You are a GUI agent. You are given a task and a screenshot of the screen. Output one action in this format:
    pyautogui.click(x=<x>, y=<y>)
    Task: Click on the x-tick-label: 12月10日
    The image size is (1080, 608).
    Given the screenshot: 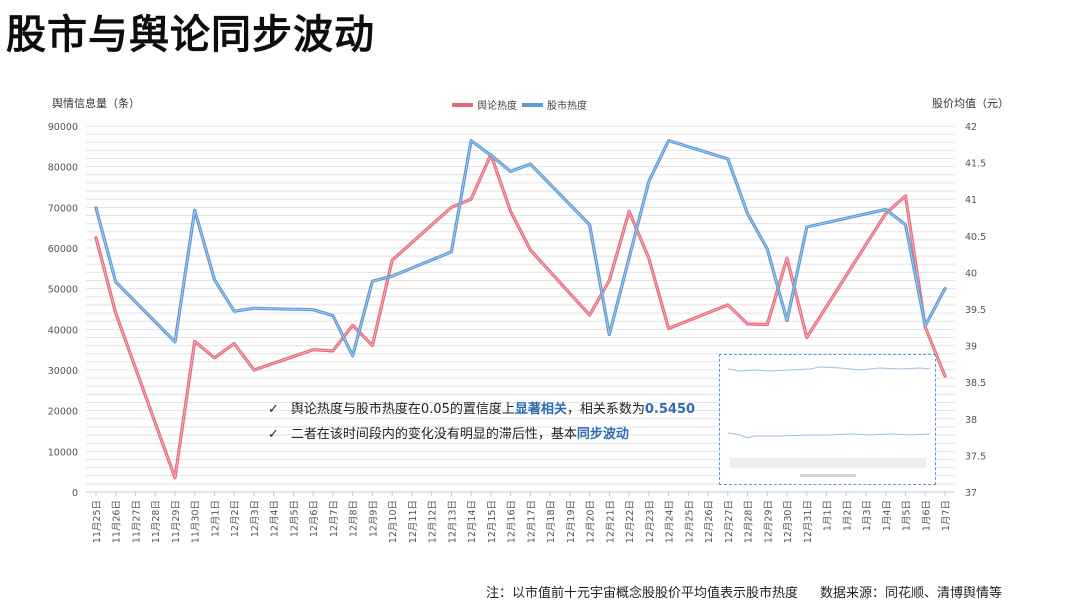 What is the action you would take?
    pyautogui.click(x=393, y=521)
    